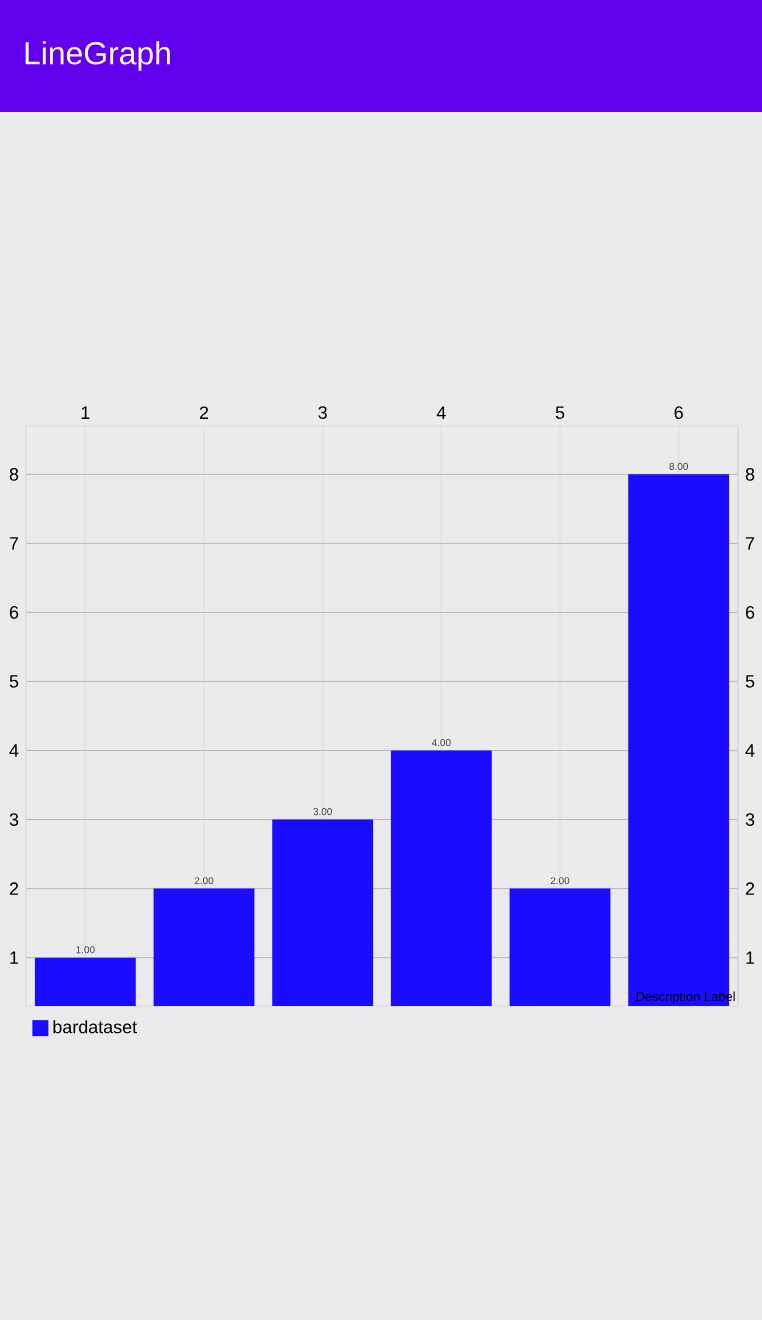  Describe the element at coordinates (750, 819) in the screenshot. I see `y2-tick-label: 3` at that location.